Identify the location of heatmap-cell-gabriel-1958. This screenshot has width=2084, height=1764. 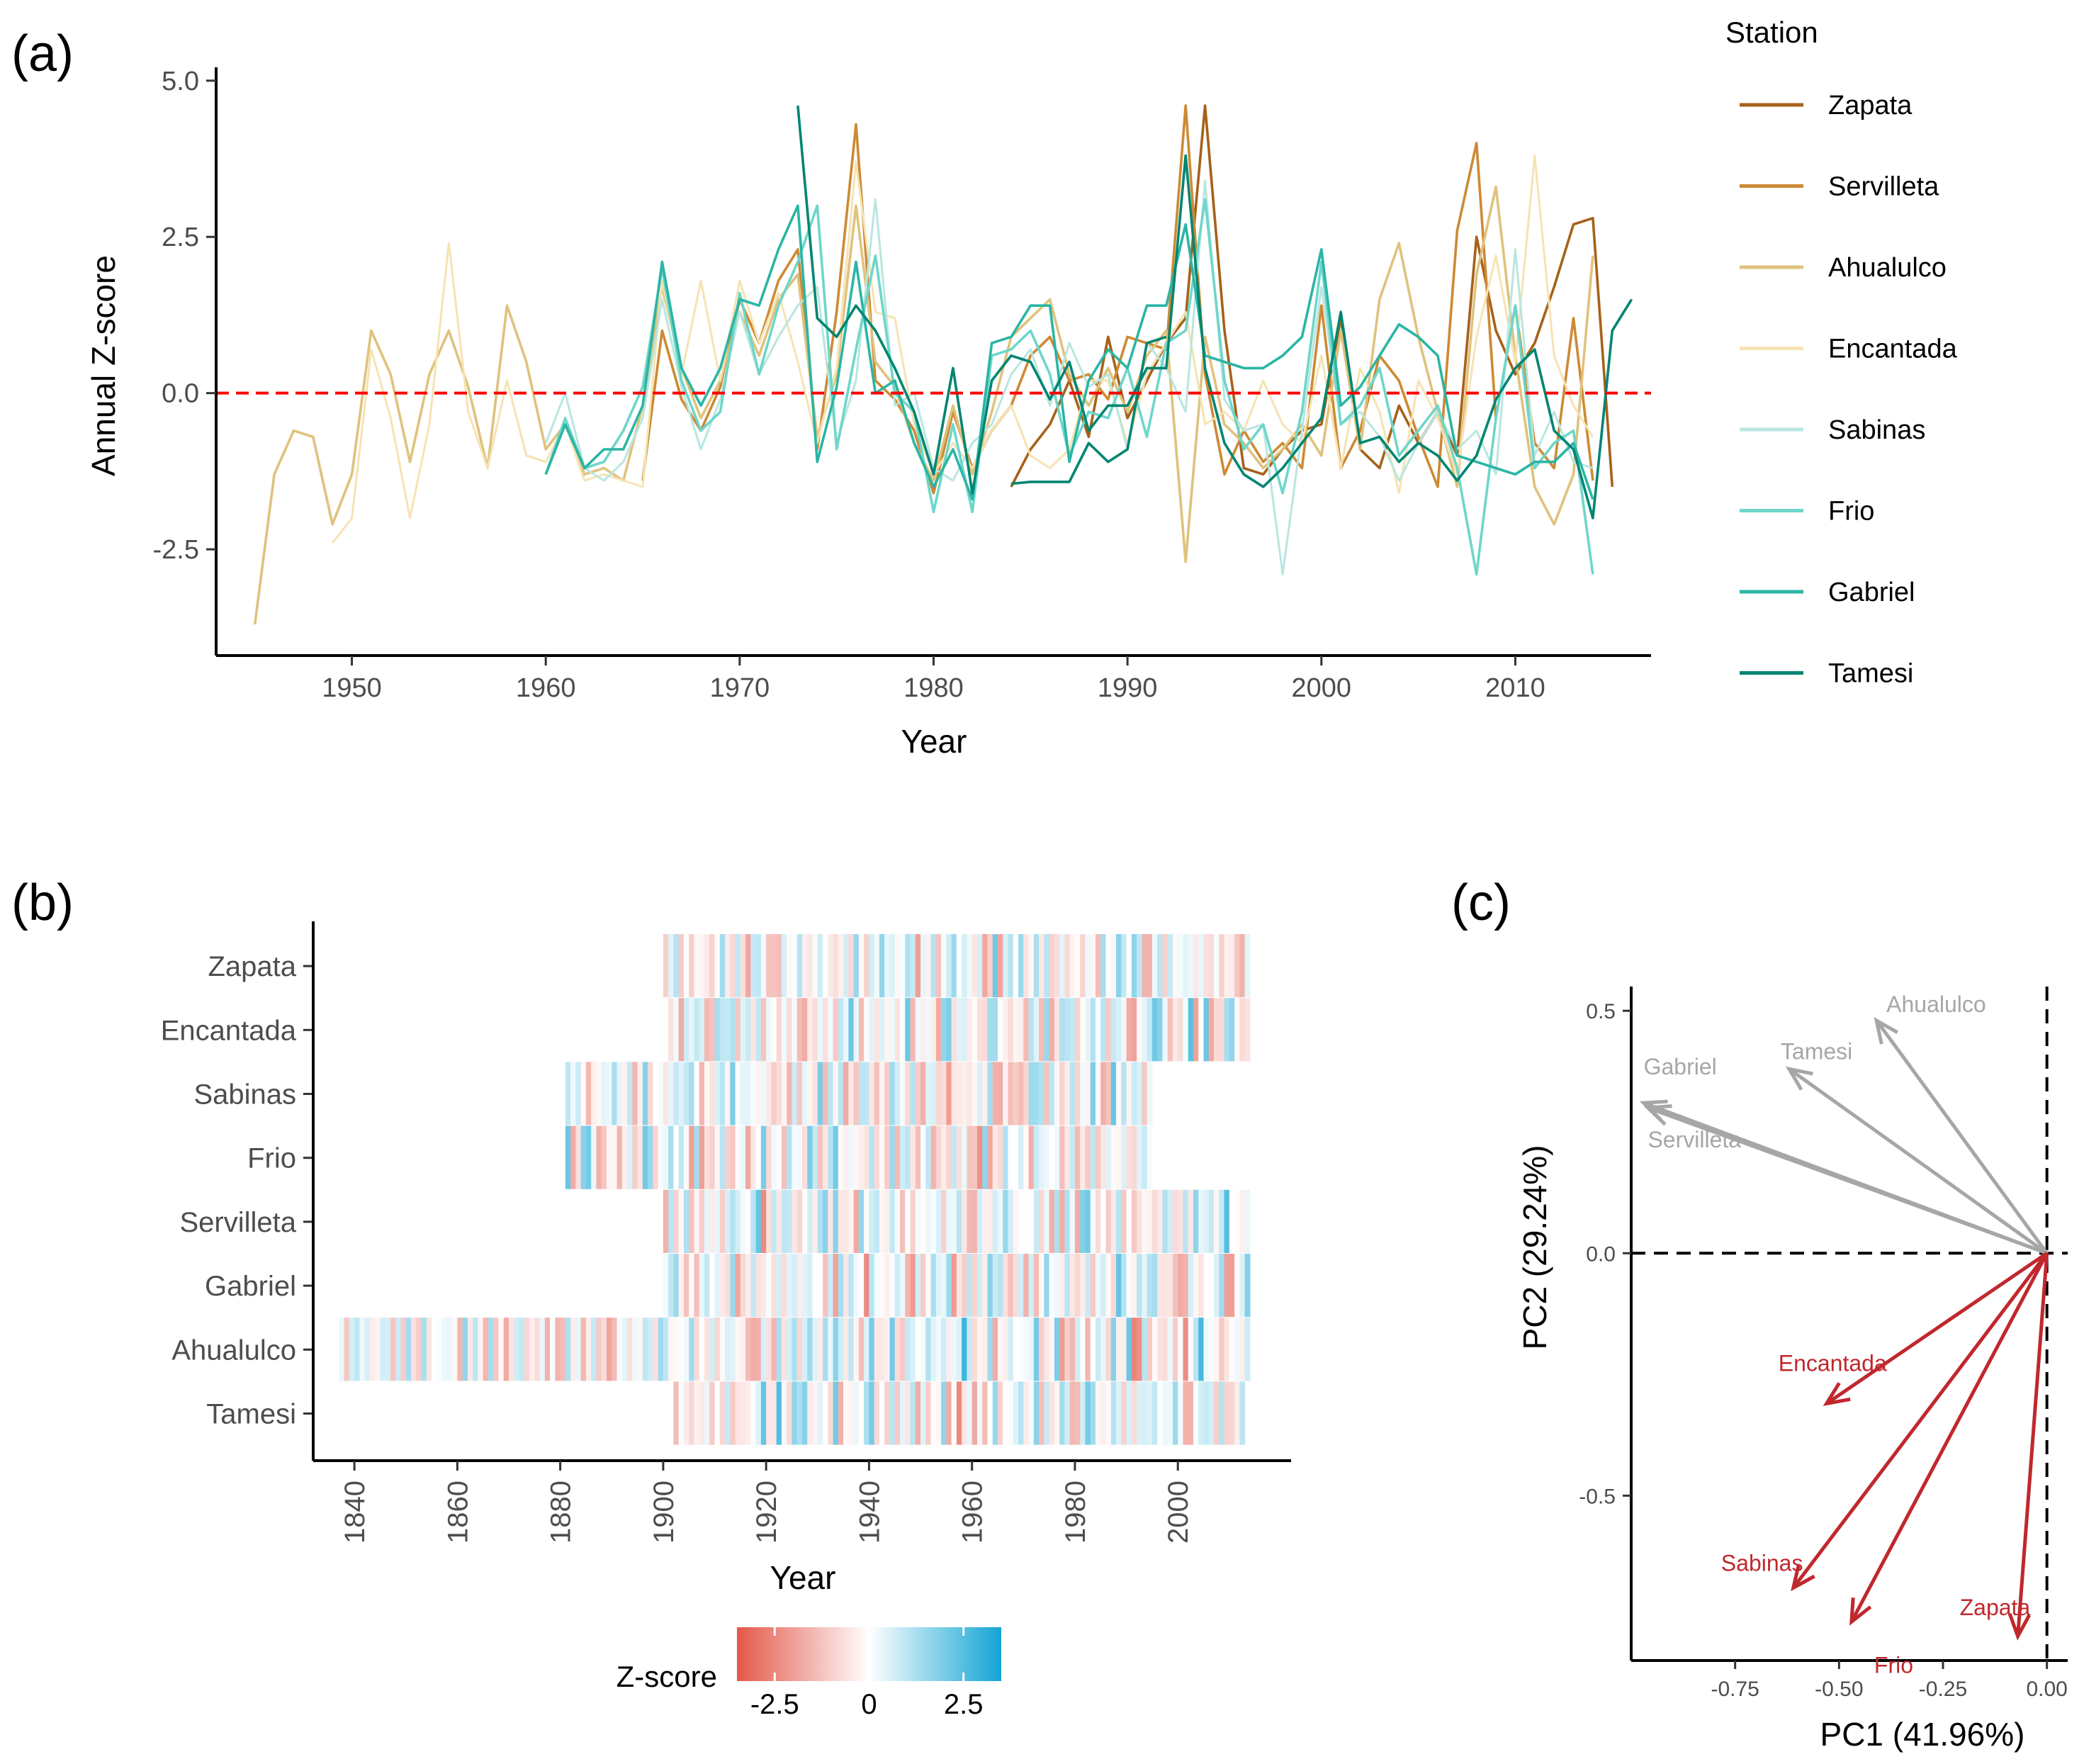
(965, 1286).